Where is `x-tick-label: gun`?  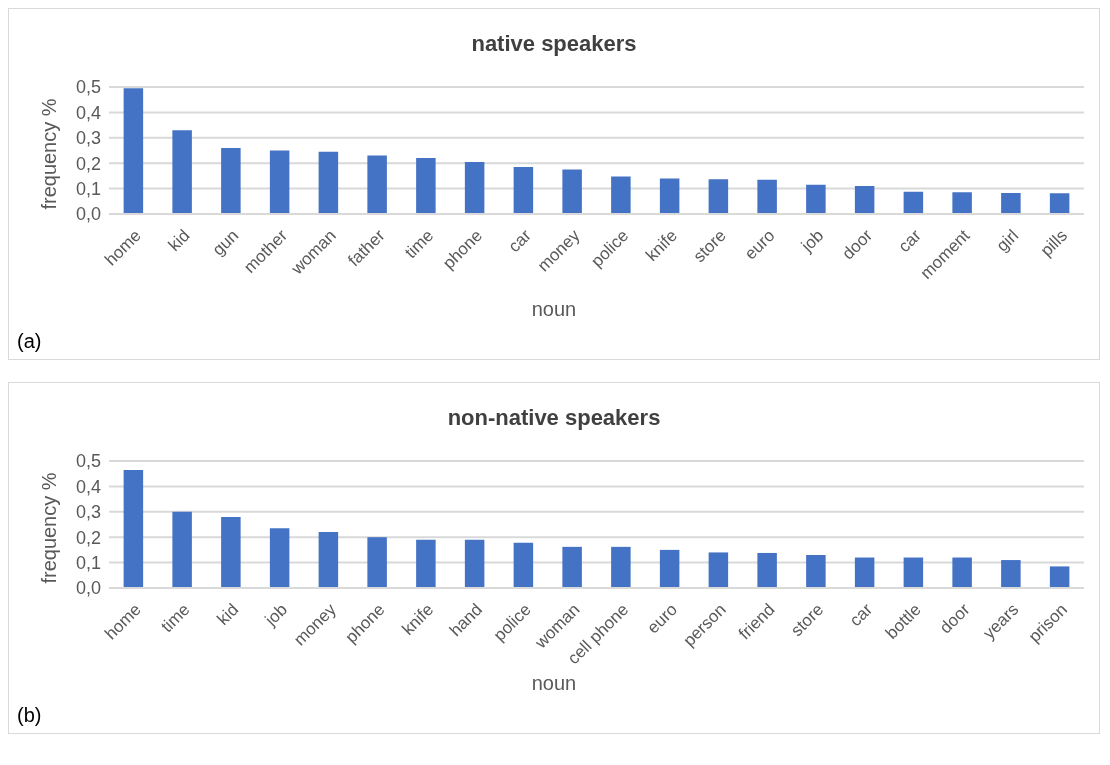 x-tick-label: gun is located at coordinates (225, 242).